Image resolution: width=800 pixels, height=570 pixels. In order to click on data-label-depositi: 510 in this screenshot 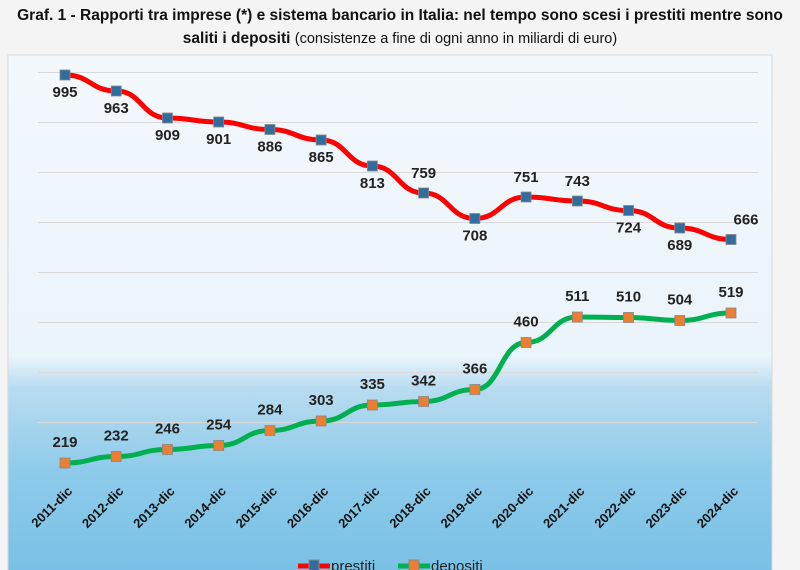, I will do `click(628, 297)`.